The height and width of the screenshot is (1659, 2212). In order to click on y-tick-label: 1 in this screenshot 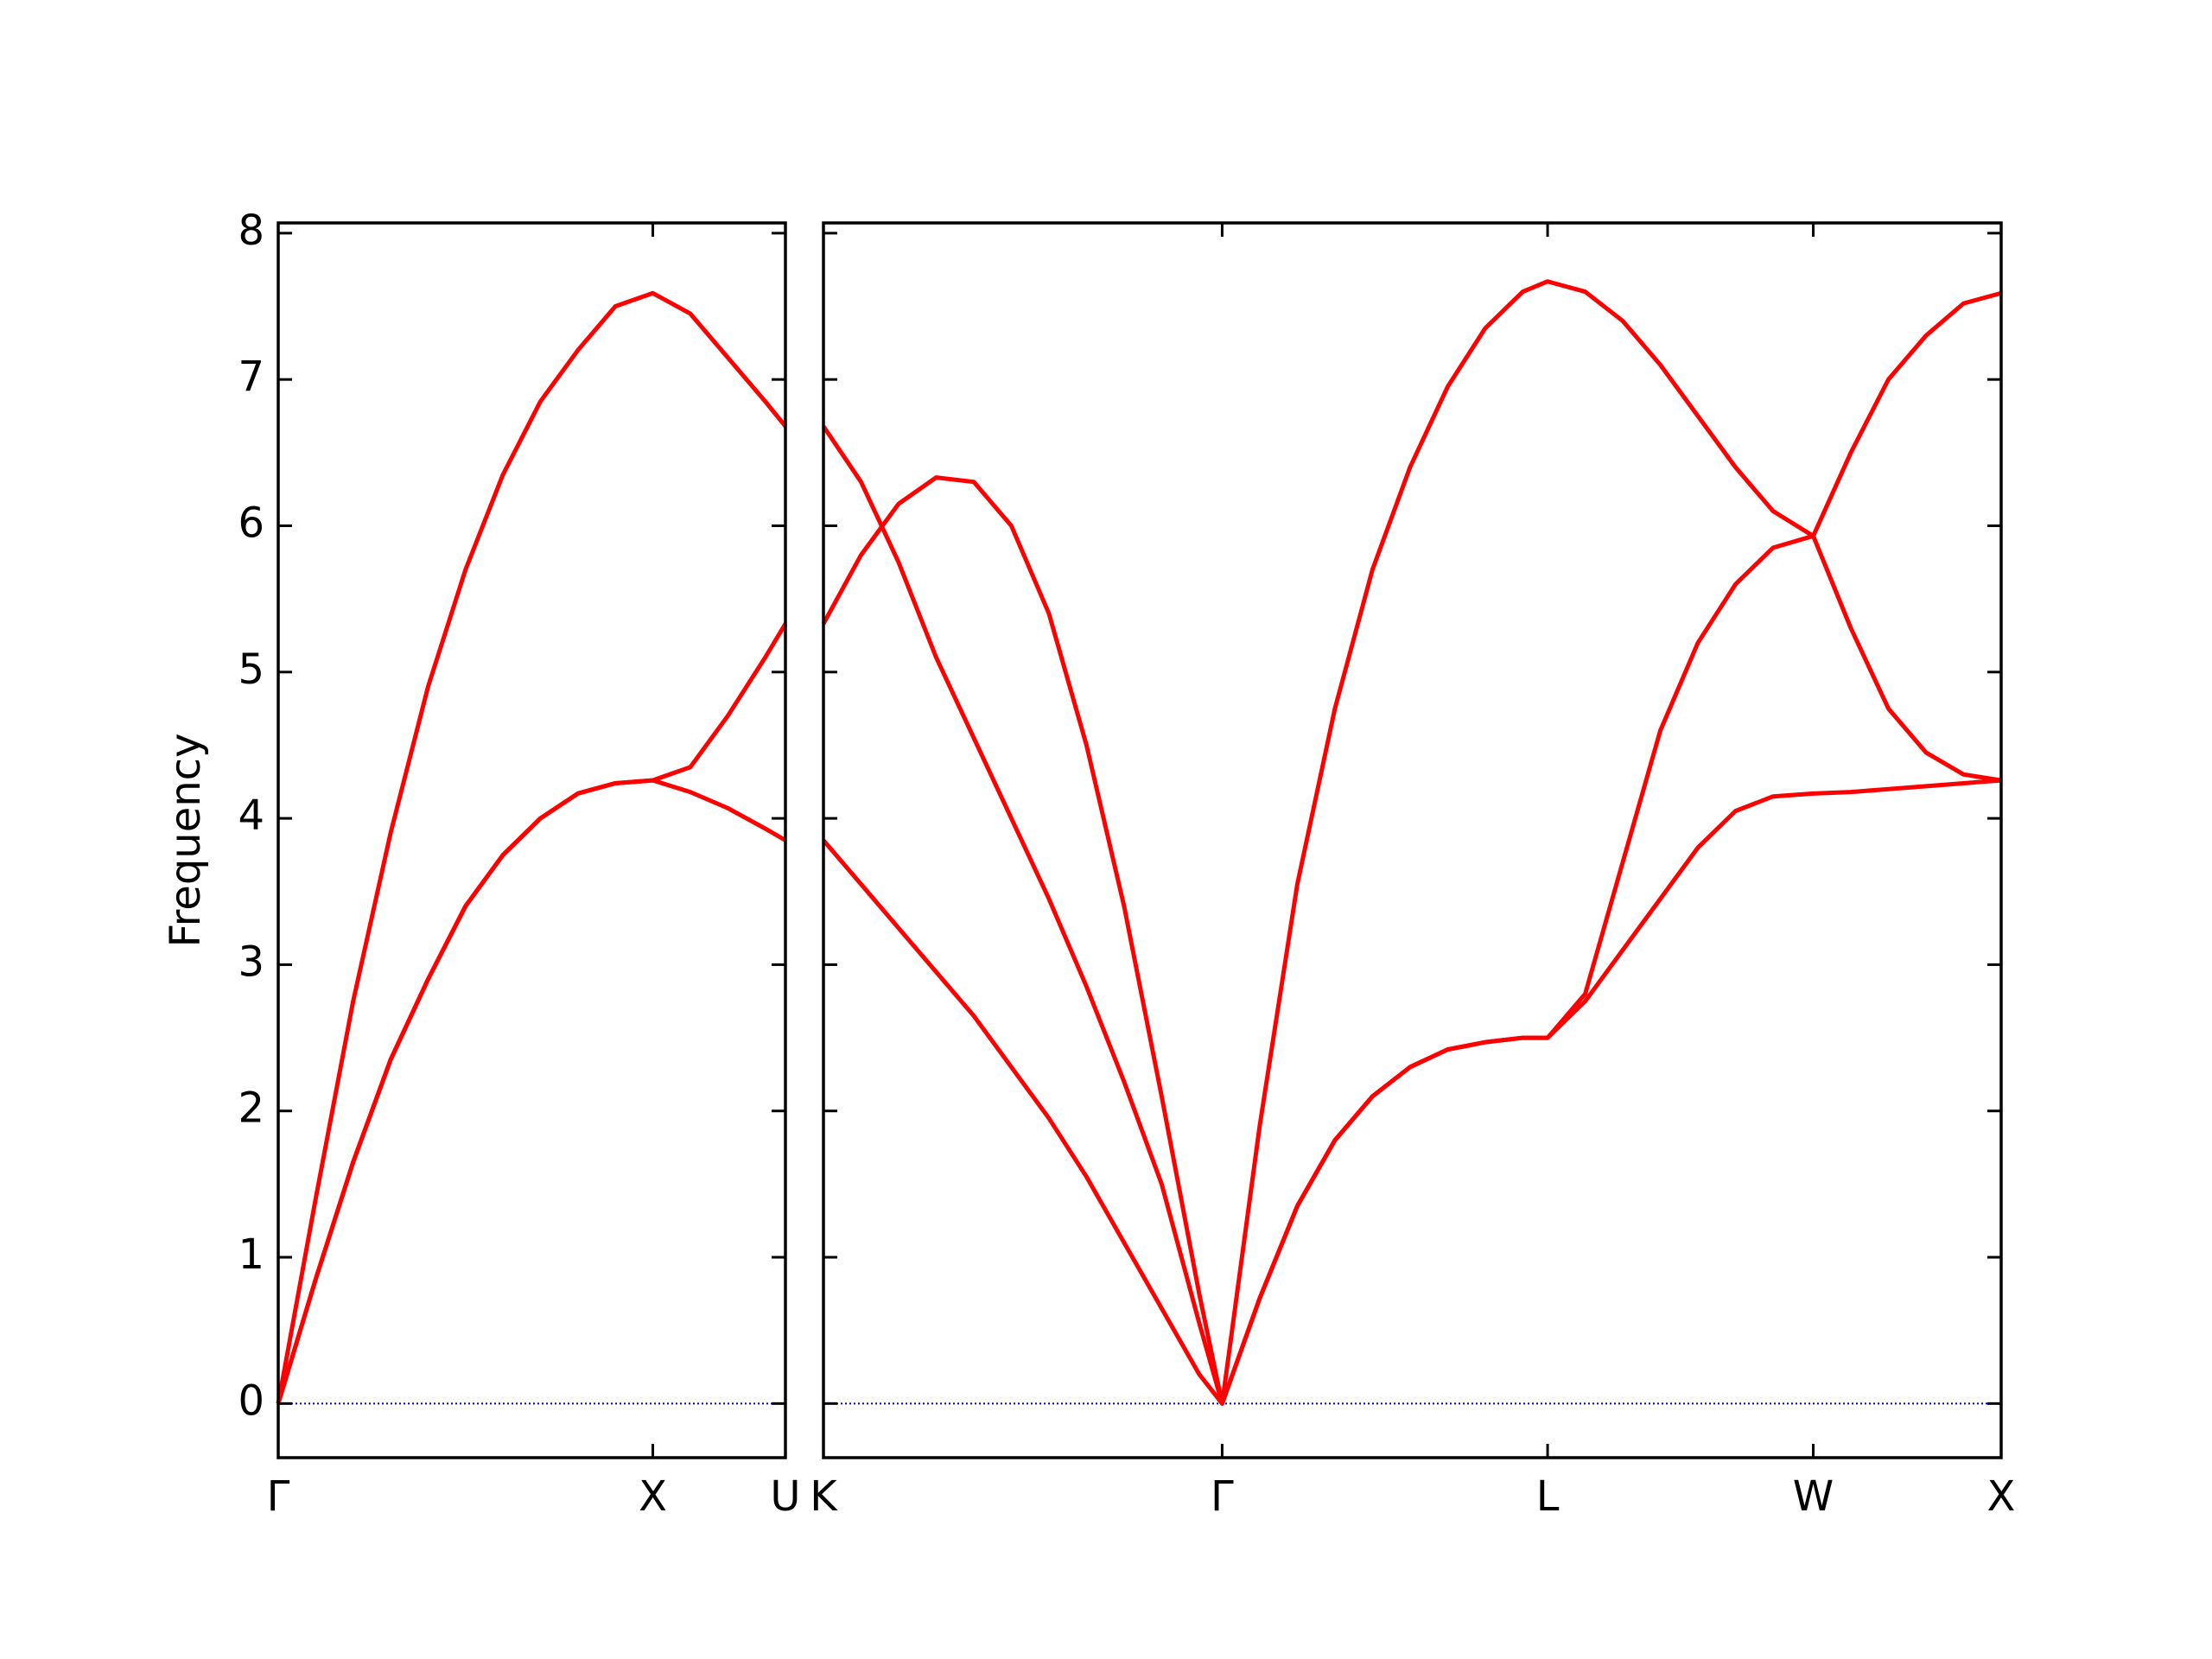, I will do `click(251, 1254)`.